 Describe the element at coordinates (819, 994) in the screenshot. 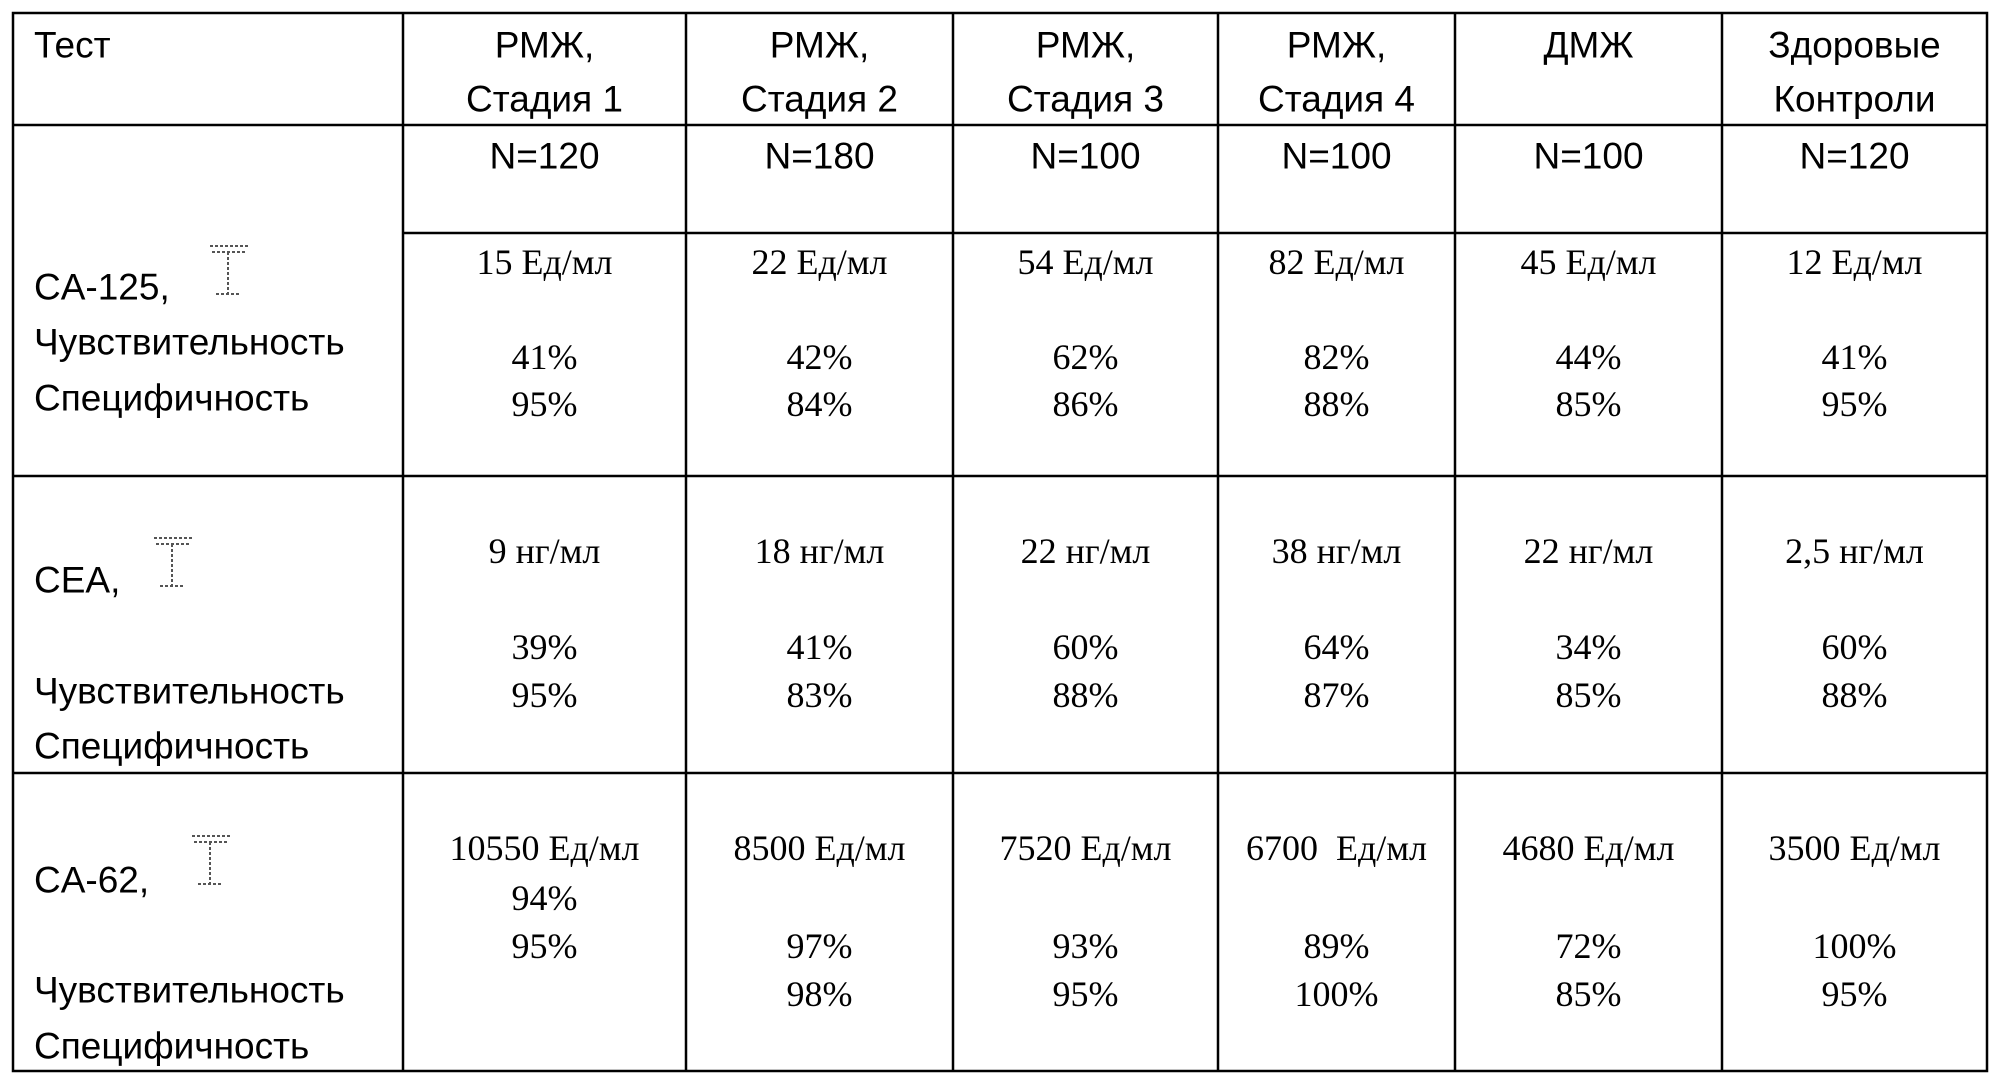

I see `specificity-cell: 98%` at that location.